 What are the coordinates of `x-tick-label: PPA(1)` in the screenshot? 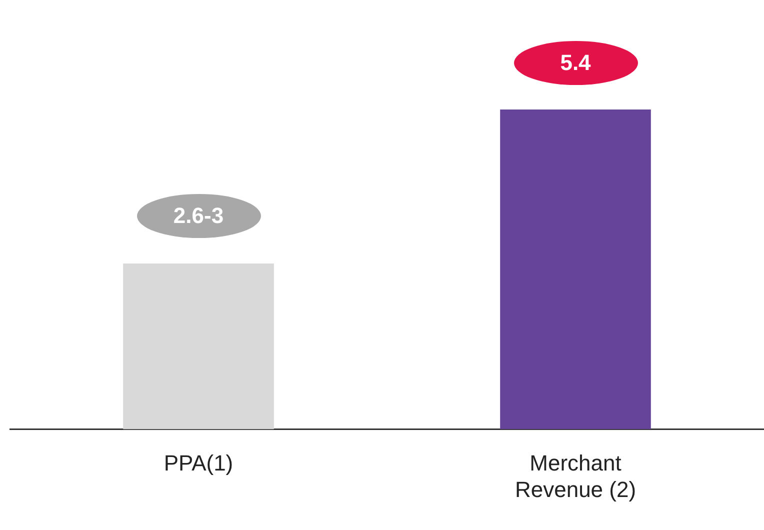 It's located at (199, 463).